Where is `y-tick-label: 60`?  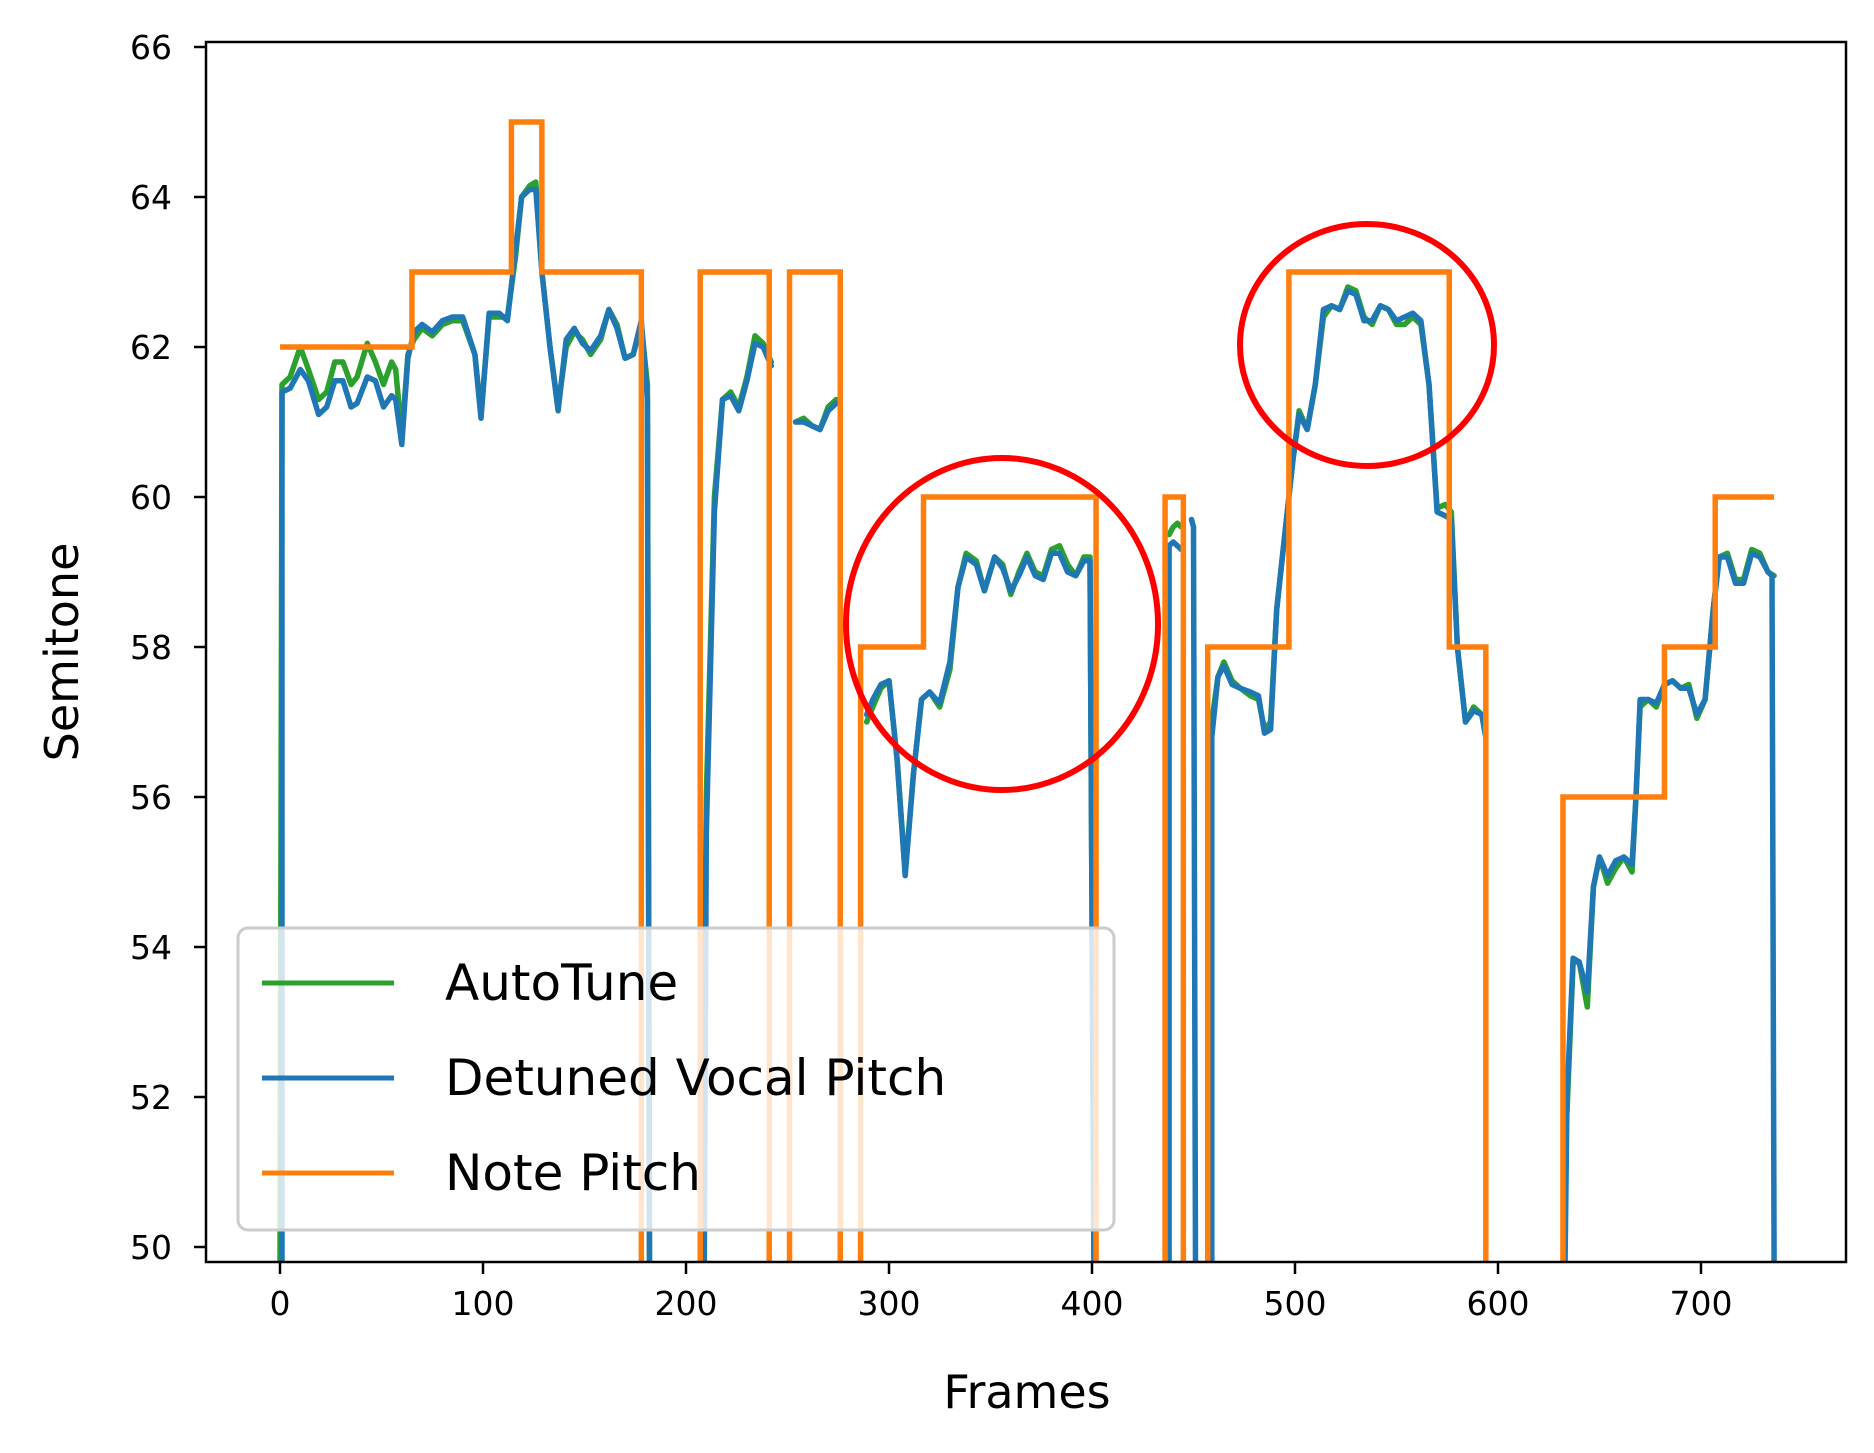 y-tick-label: 60 is located at coordinates (151, 497).